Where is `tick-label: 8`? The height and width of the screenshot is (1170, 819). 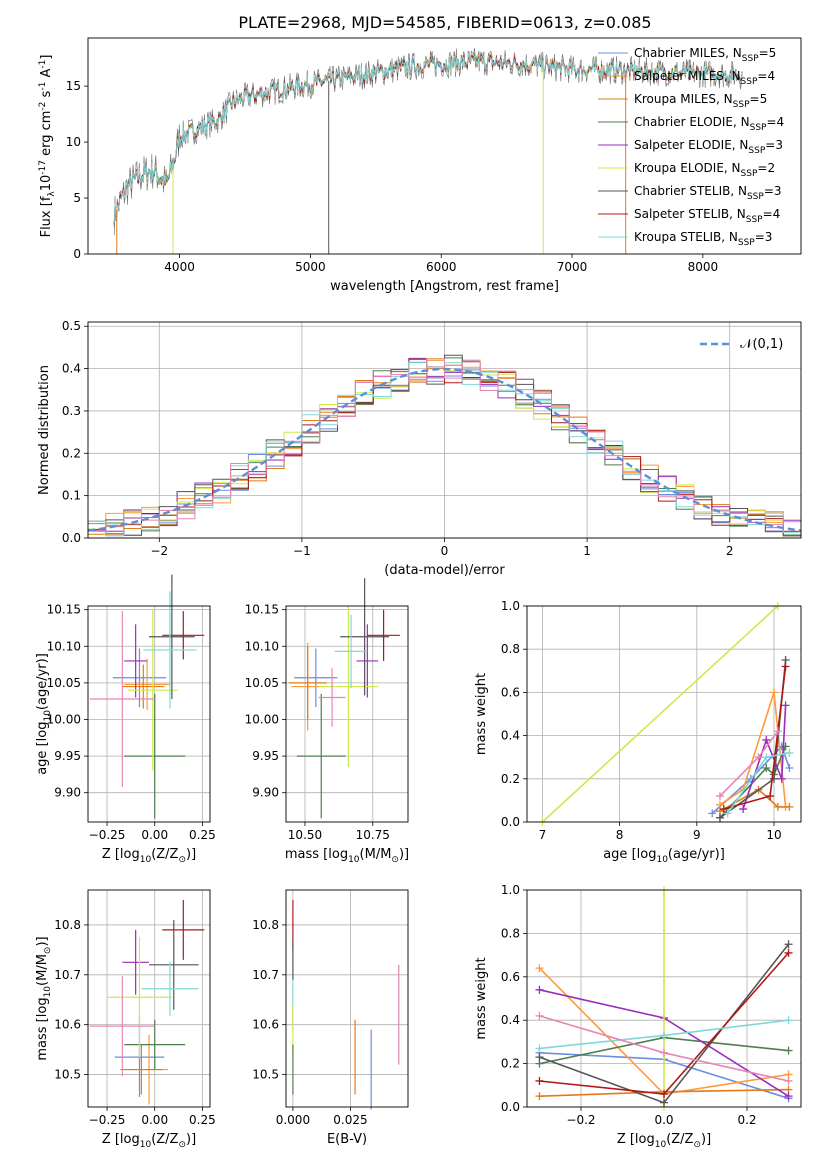
tick-label: 8 is located at coordinates (620, 835).